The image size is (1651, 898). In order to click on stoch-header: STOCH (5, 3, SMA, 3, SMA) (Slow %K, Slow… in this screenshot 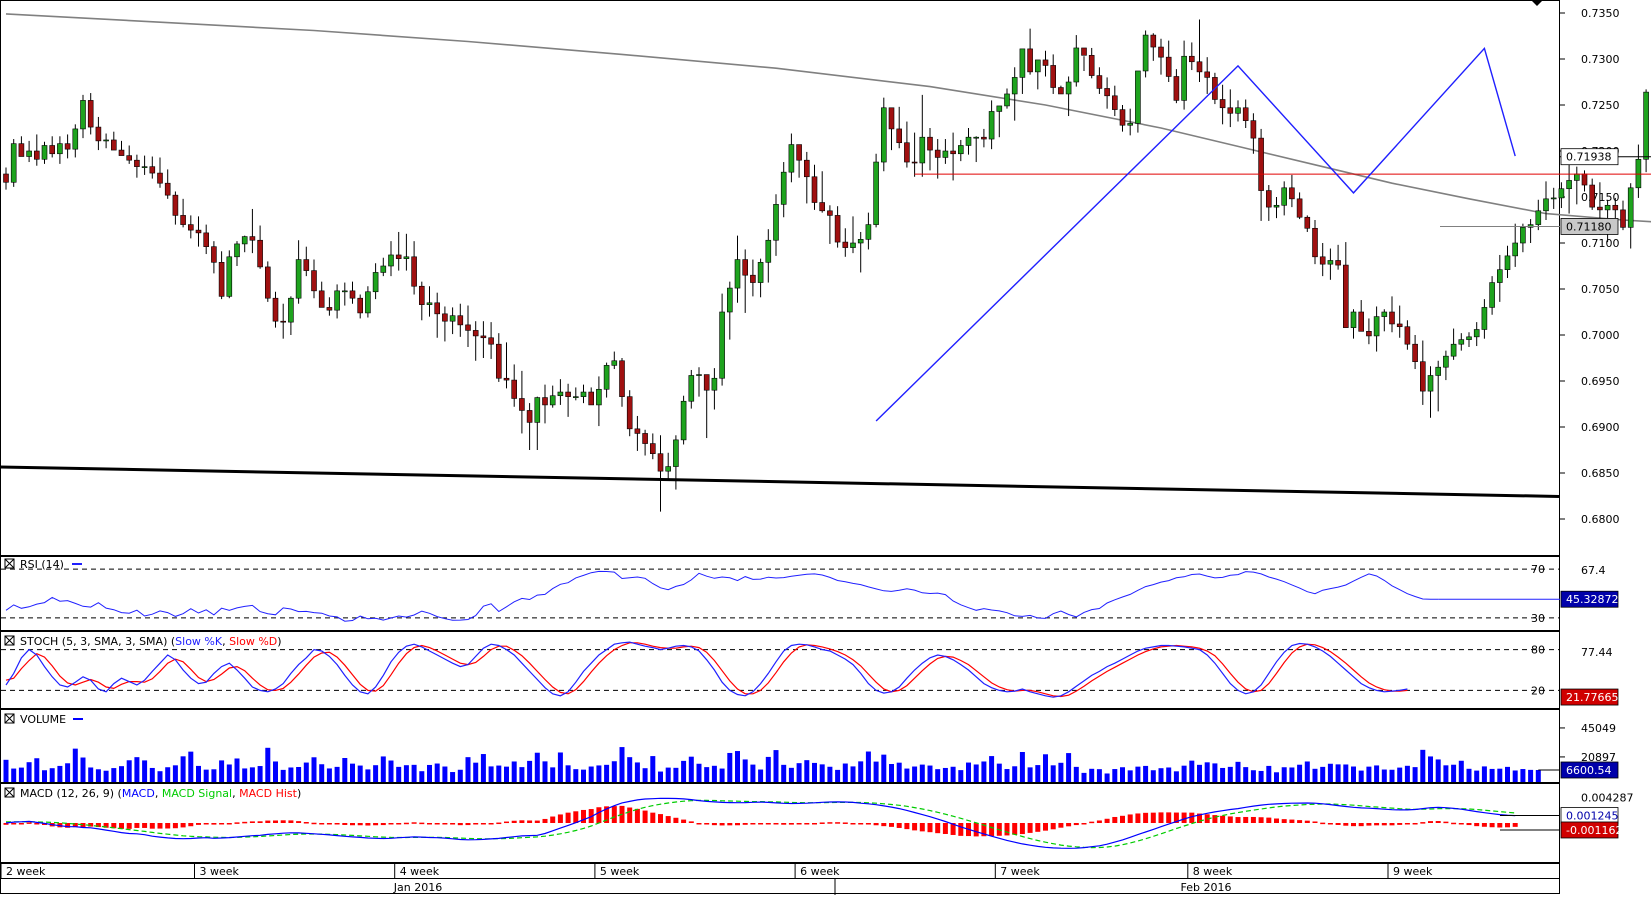, I will do `click(143, 641)`.